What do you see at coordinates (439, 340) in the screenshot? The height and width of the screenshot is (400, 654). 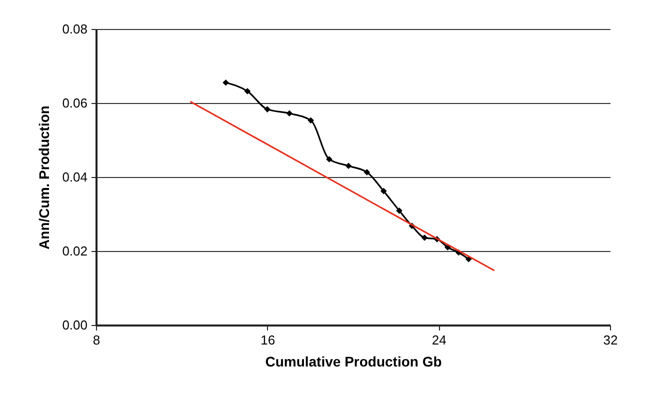 I see `x-tick-label: 24` at bounding box center [439, 340].